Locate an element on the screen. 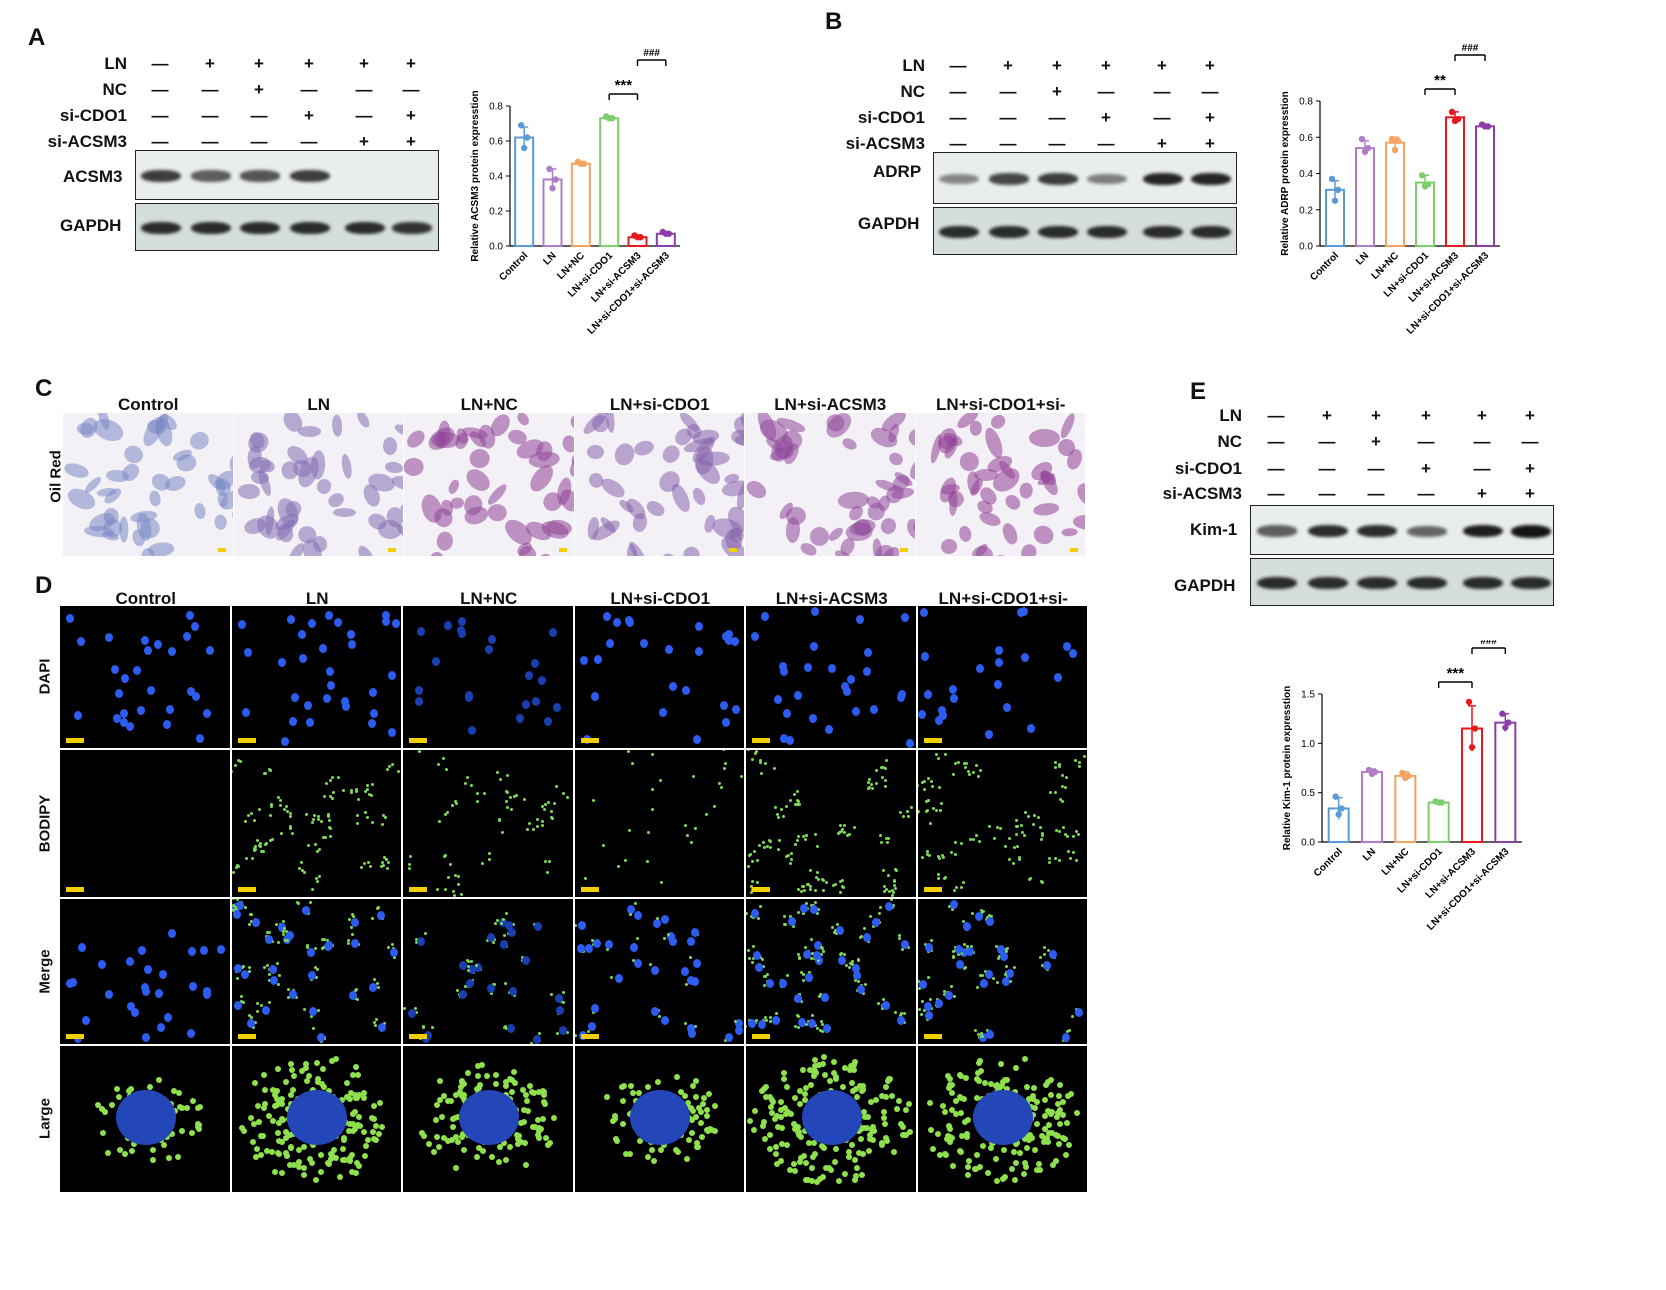  panel-letter-d: D is located at coordinates (44, 585).